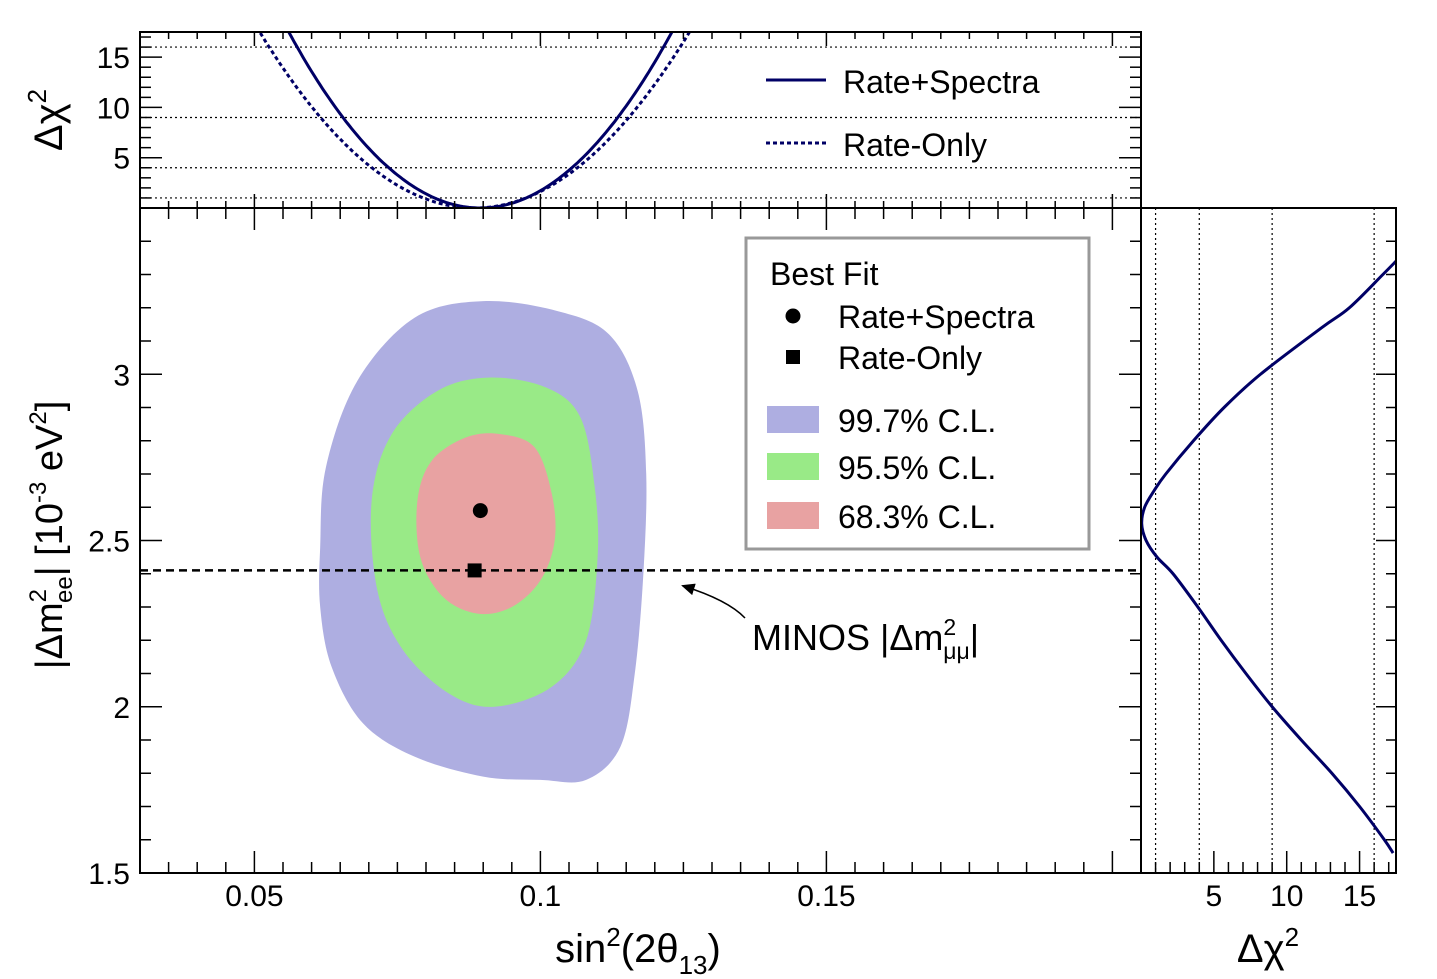 The image size is (1437, 979). What do you see at coordinates (1386, 540) in the screenshot?
I see `right-y-axis` at bounding box center [1386, 540].